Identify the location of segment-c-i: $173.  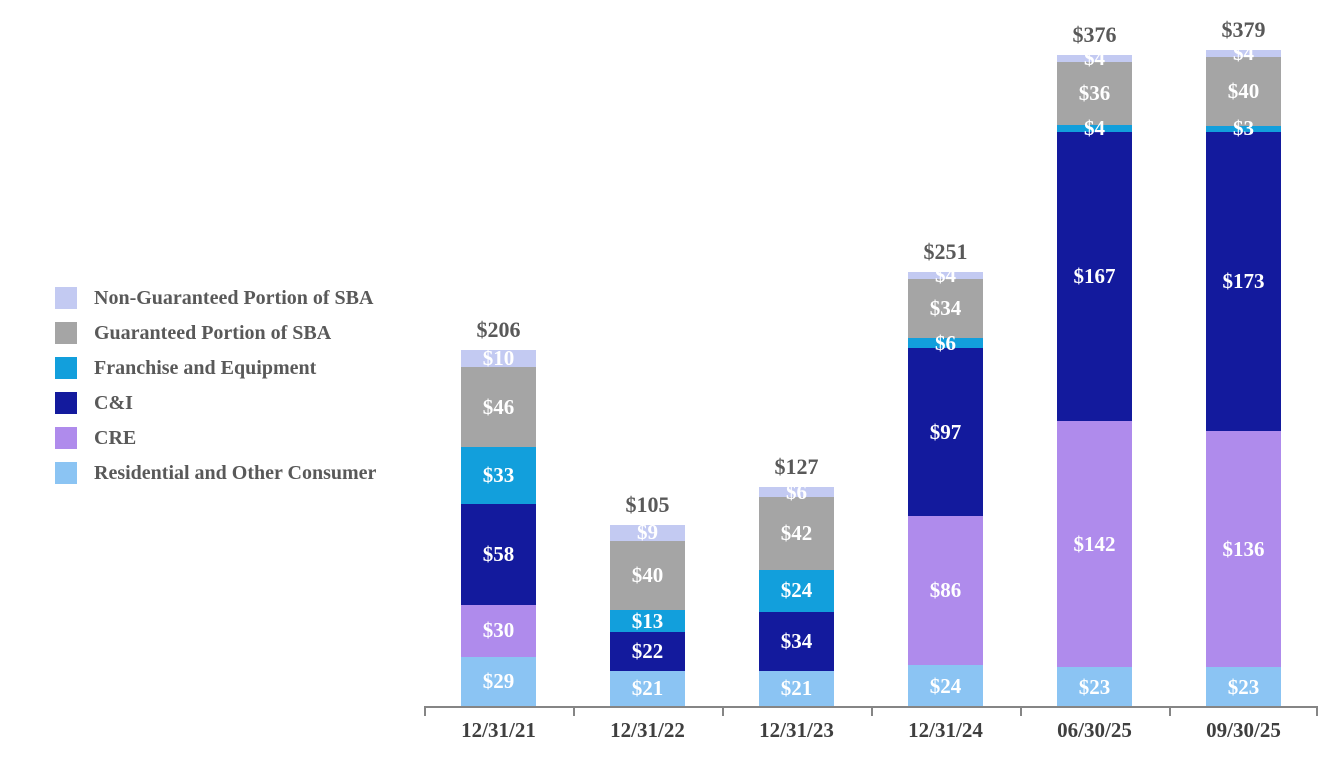
(1243, 281).